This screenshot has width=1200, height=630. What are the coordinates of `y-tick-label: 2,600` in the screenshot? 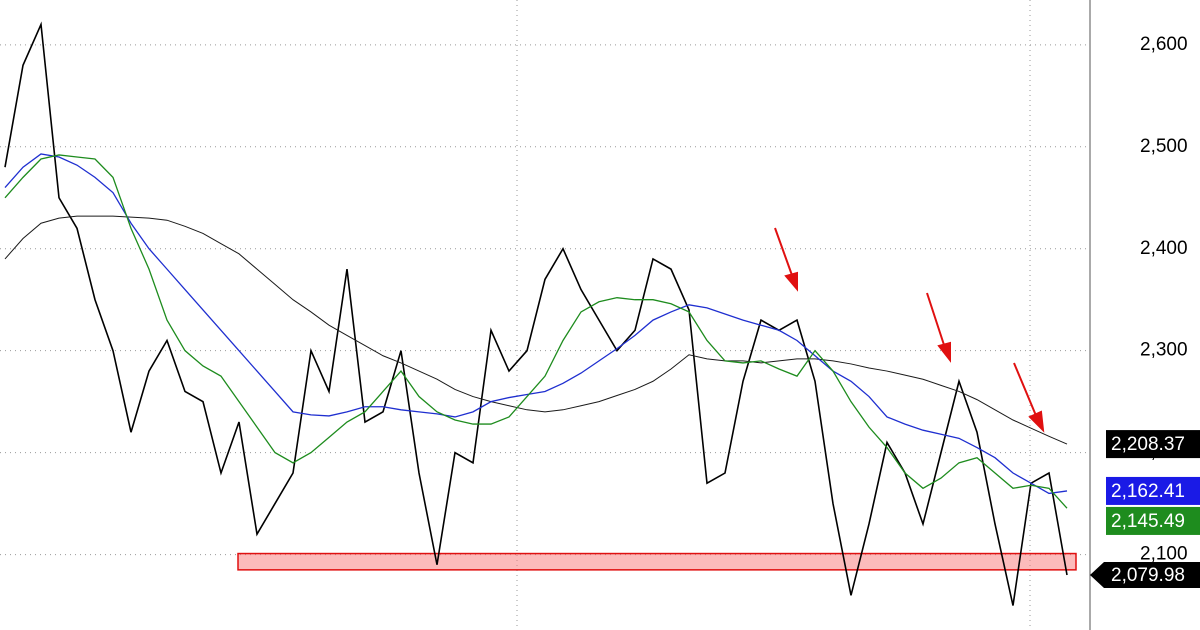 It's located at (1164, 44).